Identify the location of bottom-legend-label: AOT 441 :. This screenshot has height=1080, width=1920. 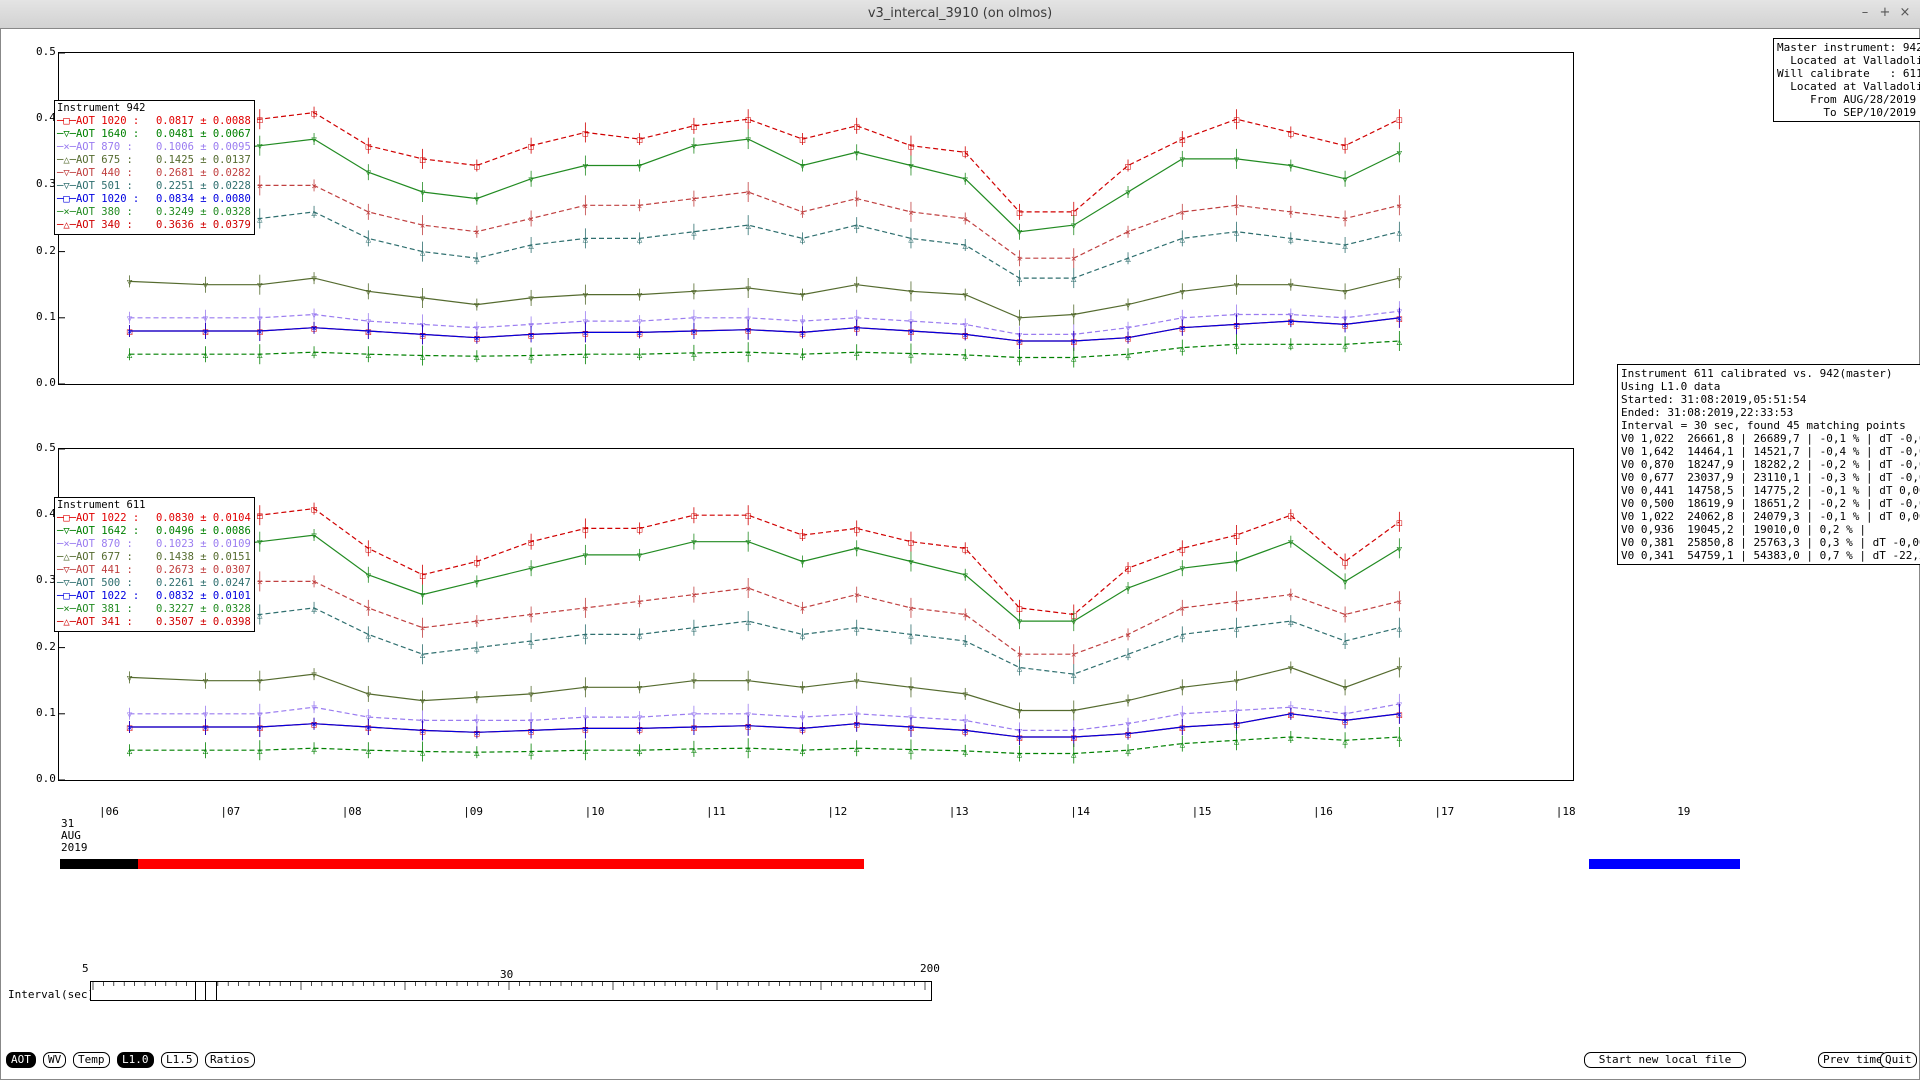
(104, 570).